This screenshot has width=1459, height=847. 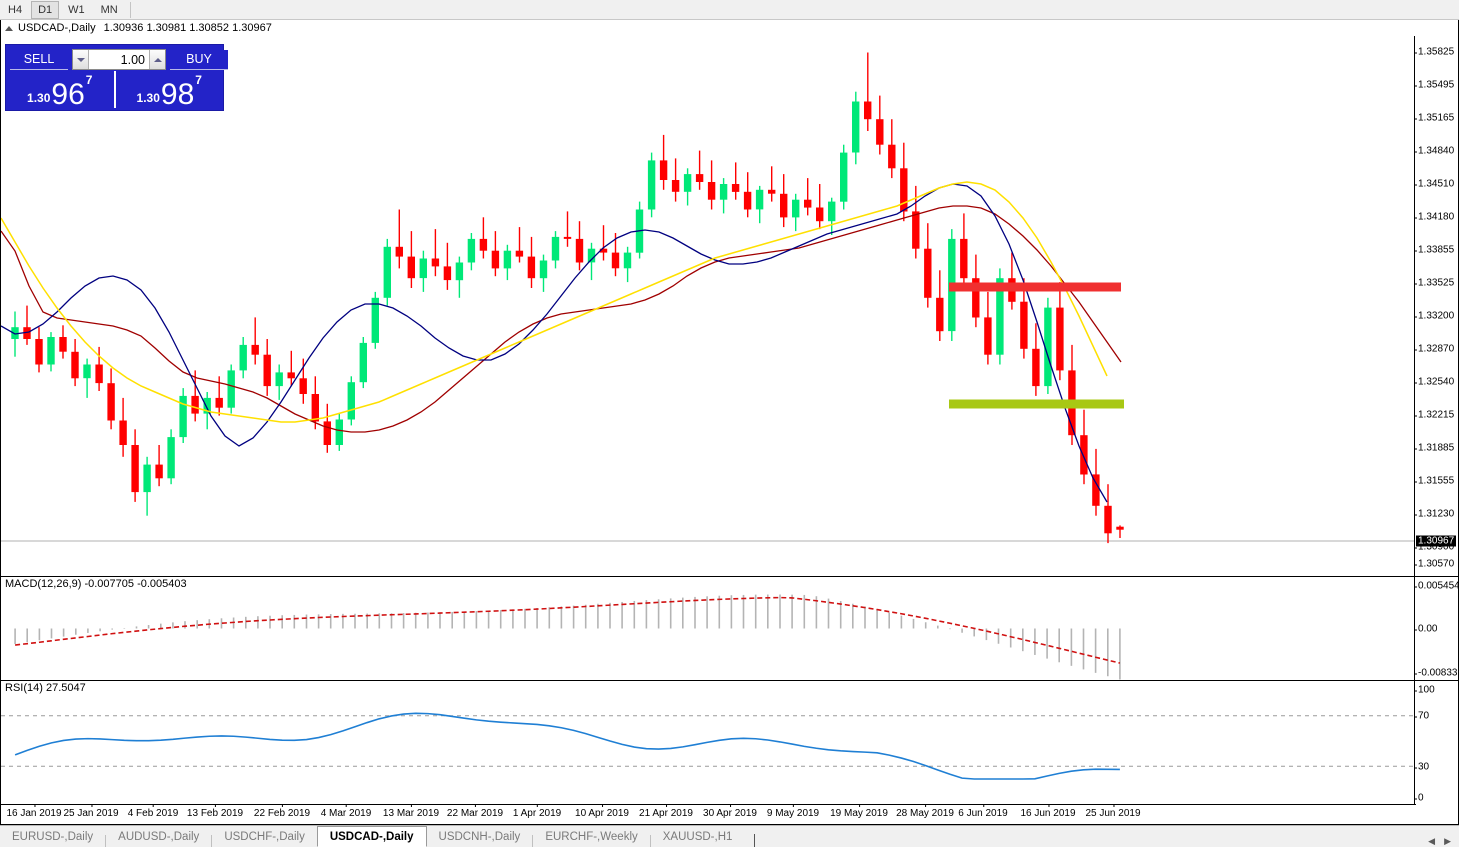 What do you see at coordinates (109, 9) in the screenshot?
I see `timeframe-mn: MN` at bounding box center [109, 9].